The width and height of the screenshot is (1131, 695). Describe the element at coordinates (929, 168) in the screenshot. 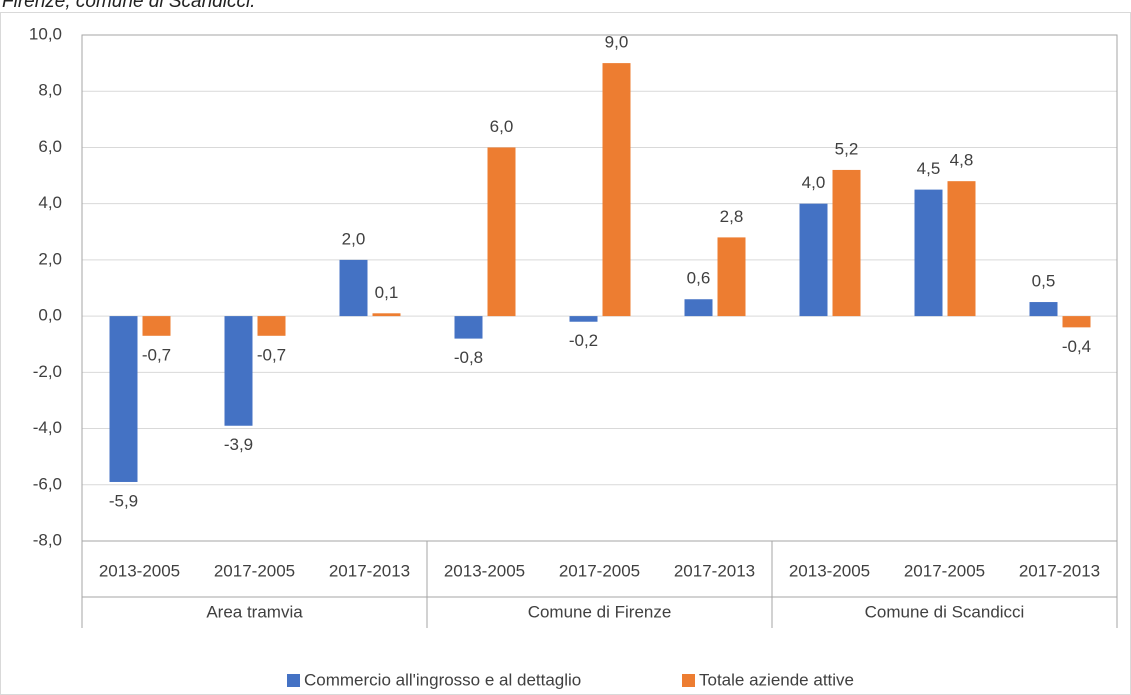

I see `value-label: 4,5` at that location.